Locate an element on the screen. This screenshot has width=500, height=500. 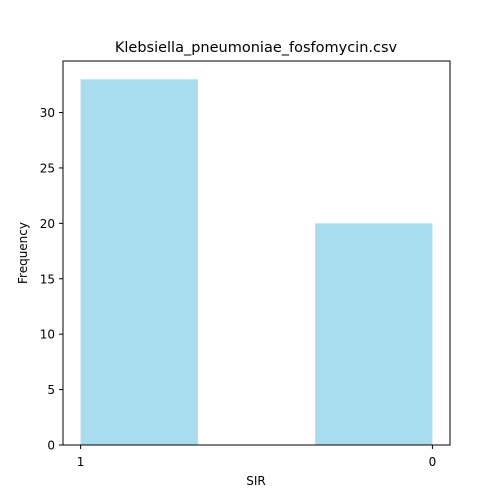
y-axis: 0 5 10 15 20 25 30 is located at coordinates (51, 279).